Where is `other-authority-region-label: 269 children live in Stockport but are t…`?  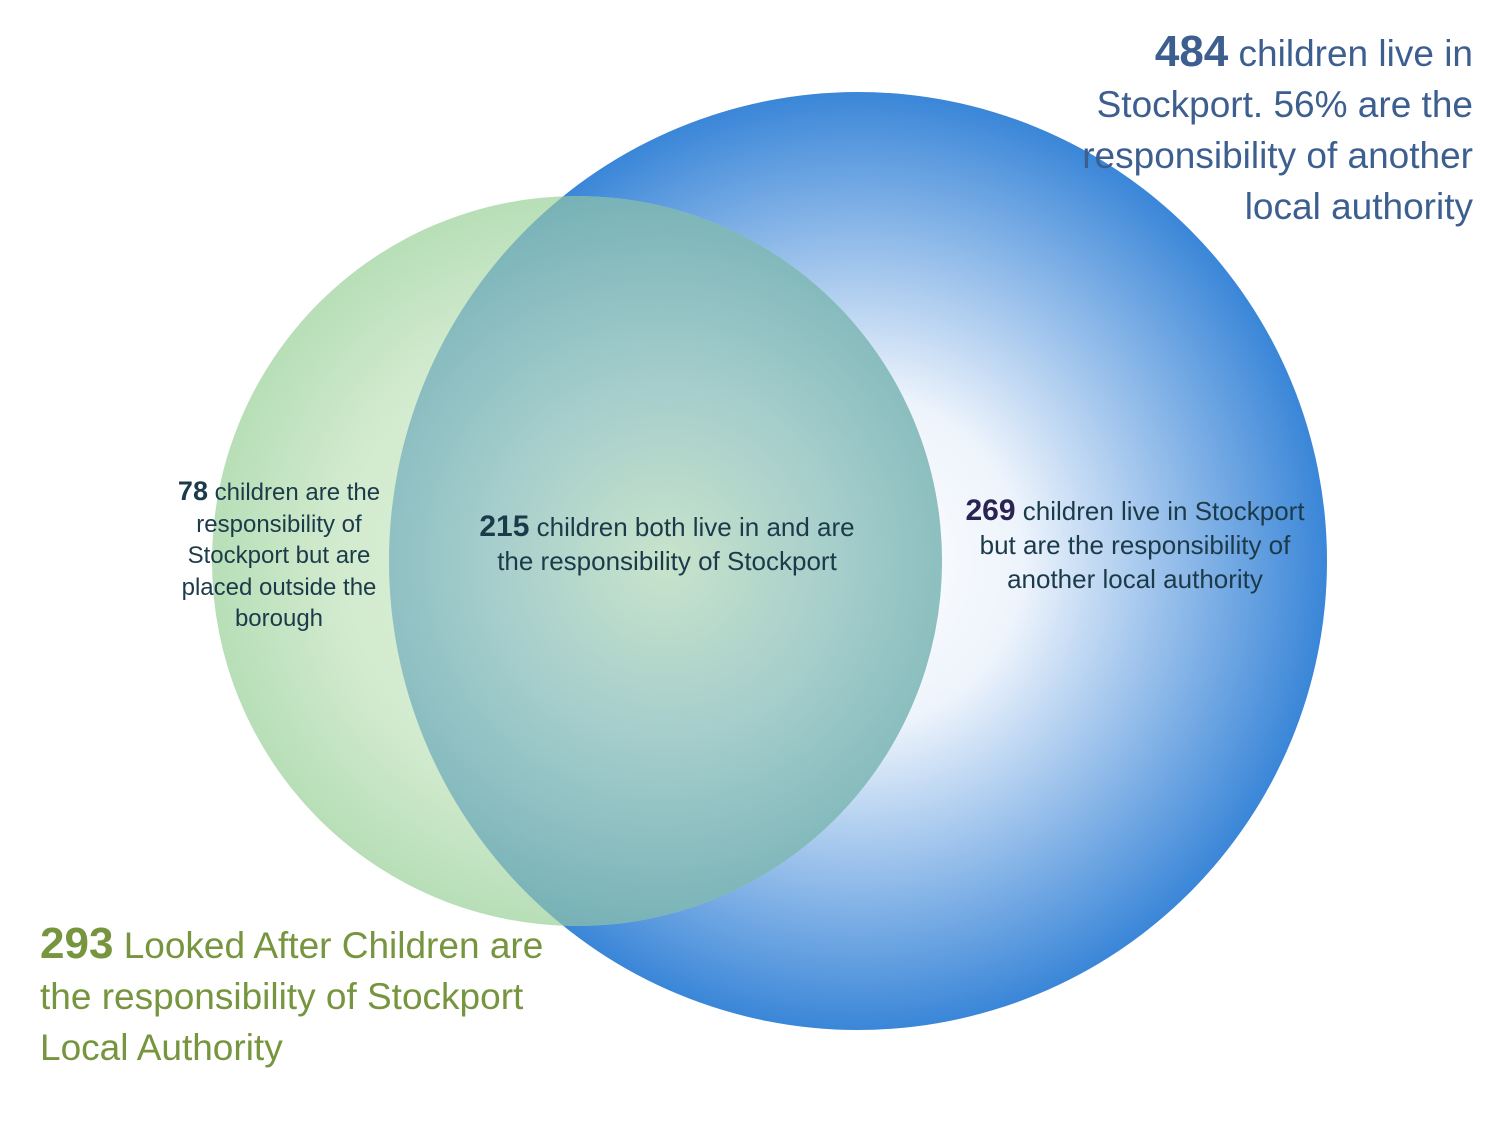
other-authority-region-label: 269 children live in Stockport but are t… is located at coordinates (1135, 545).